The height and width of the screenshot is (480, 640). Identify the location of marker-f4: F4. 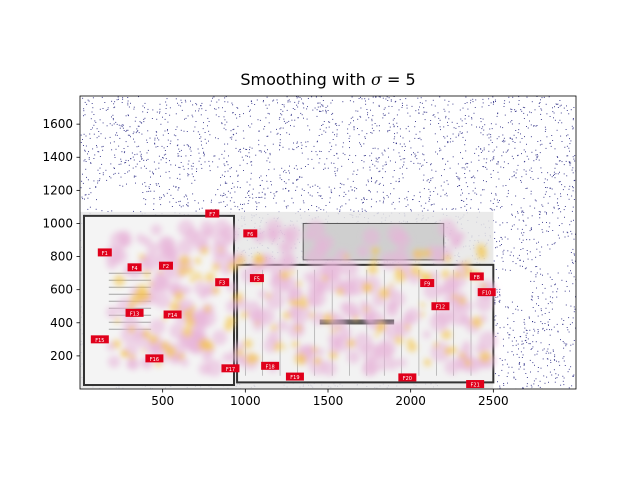
(134, 267).